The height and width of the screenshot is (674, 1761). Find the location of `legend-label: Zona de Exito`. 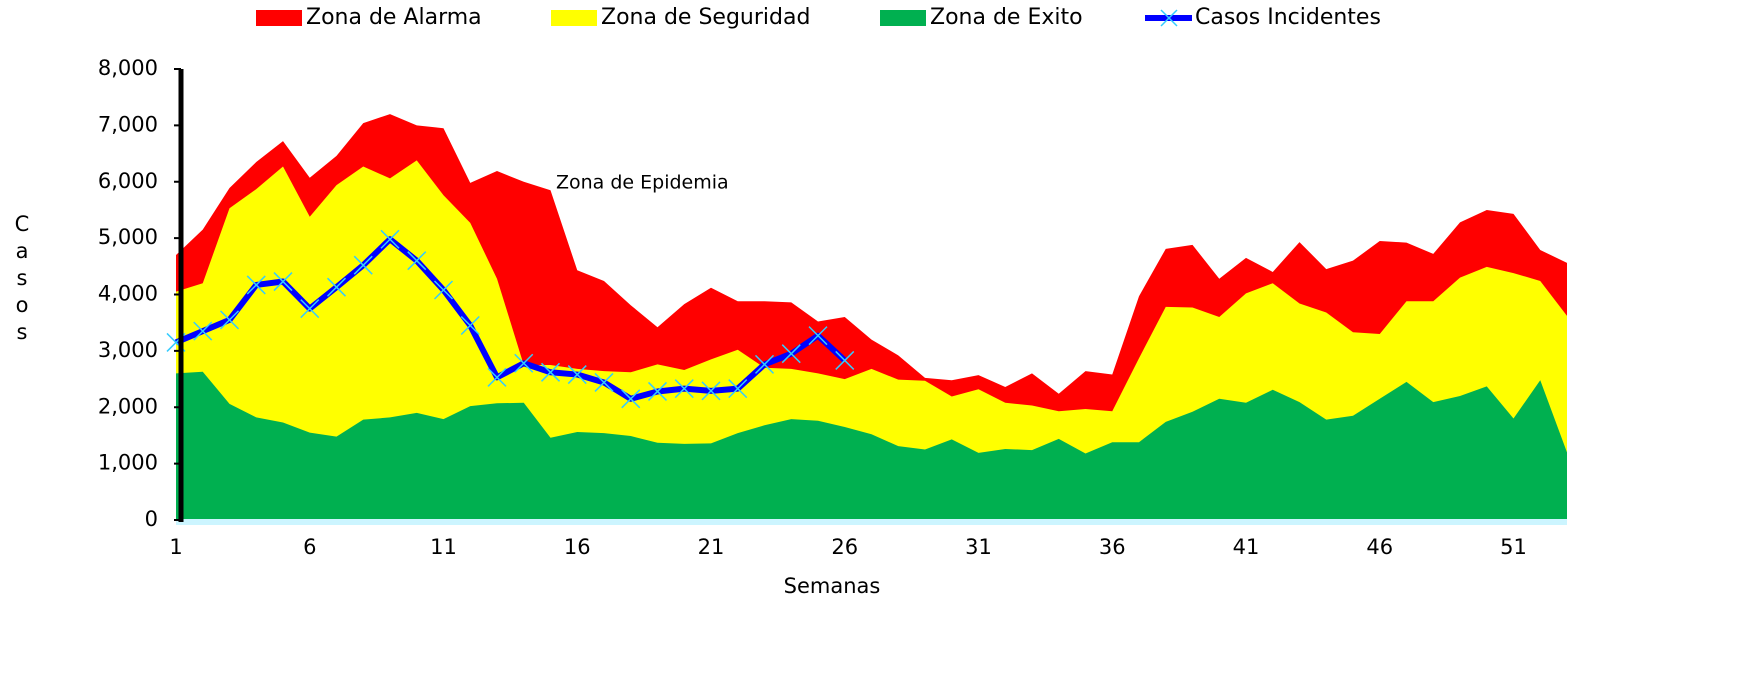

legend-label: Zona de Exito is located at coordinates (1006, 17).